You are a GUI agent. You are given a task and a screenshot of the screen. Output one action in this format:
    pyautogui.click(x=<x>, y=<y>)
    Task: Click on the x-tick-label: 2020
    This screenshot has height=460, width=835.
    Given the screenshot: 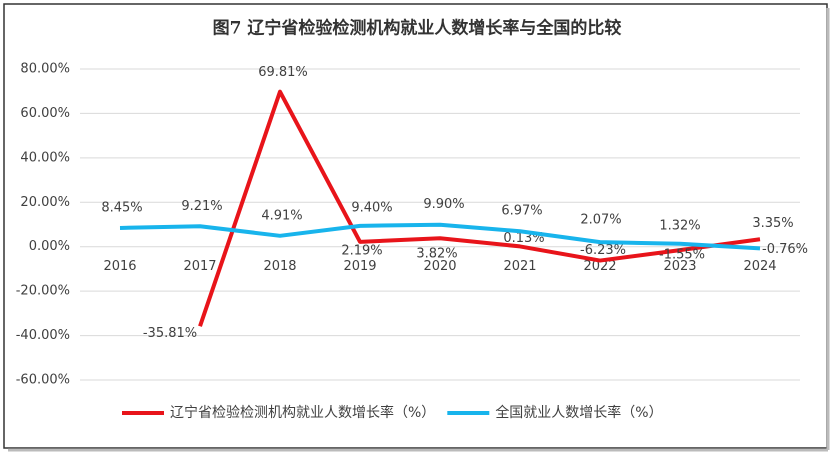 What is the action you would take?
    pyautogui.click(x=439, y=266)
    